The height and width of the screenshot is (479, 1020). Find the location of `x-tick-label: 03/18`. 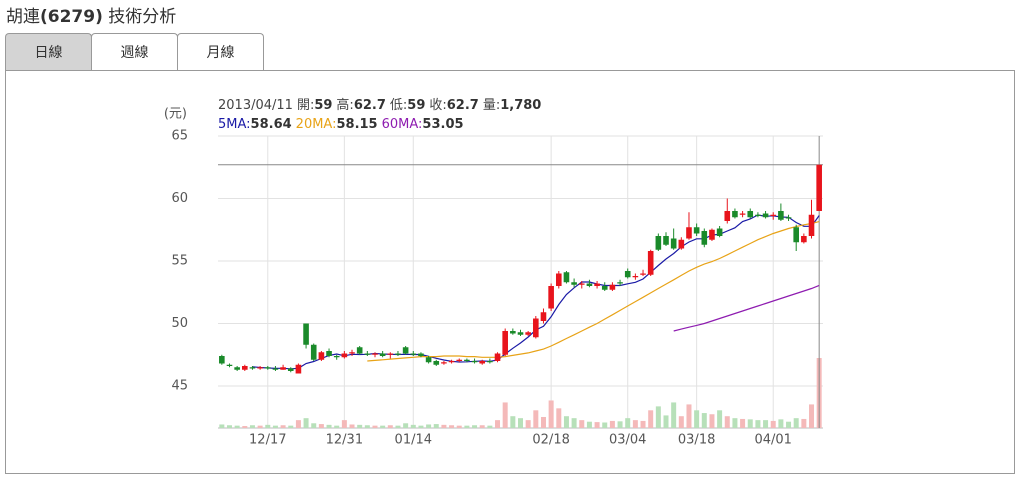

x-tick-label: 03/18 is located at coordinates (696, 440).